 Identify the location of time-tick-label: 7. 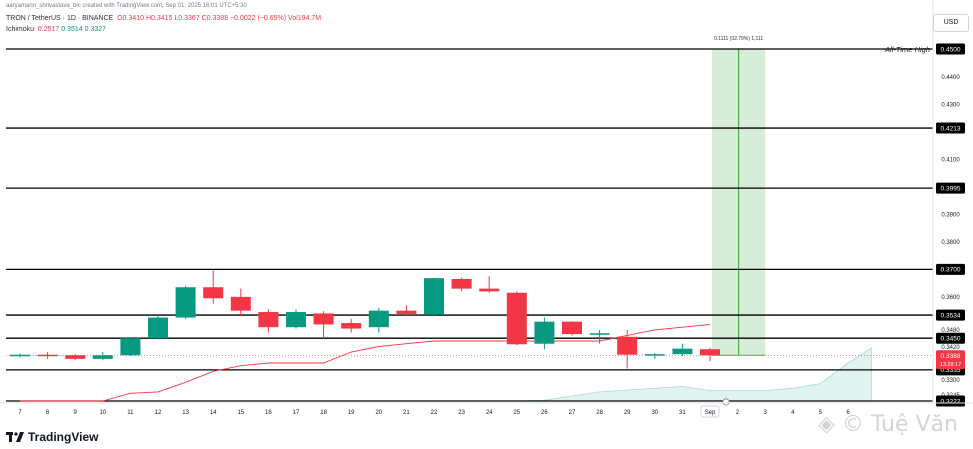
(20, 413).